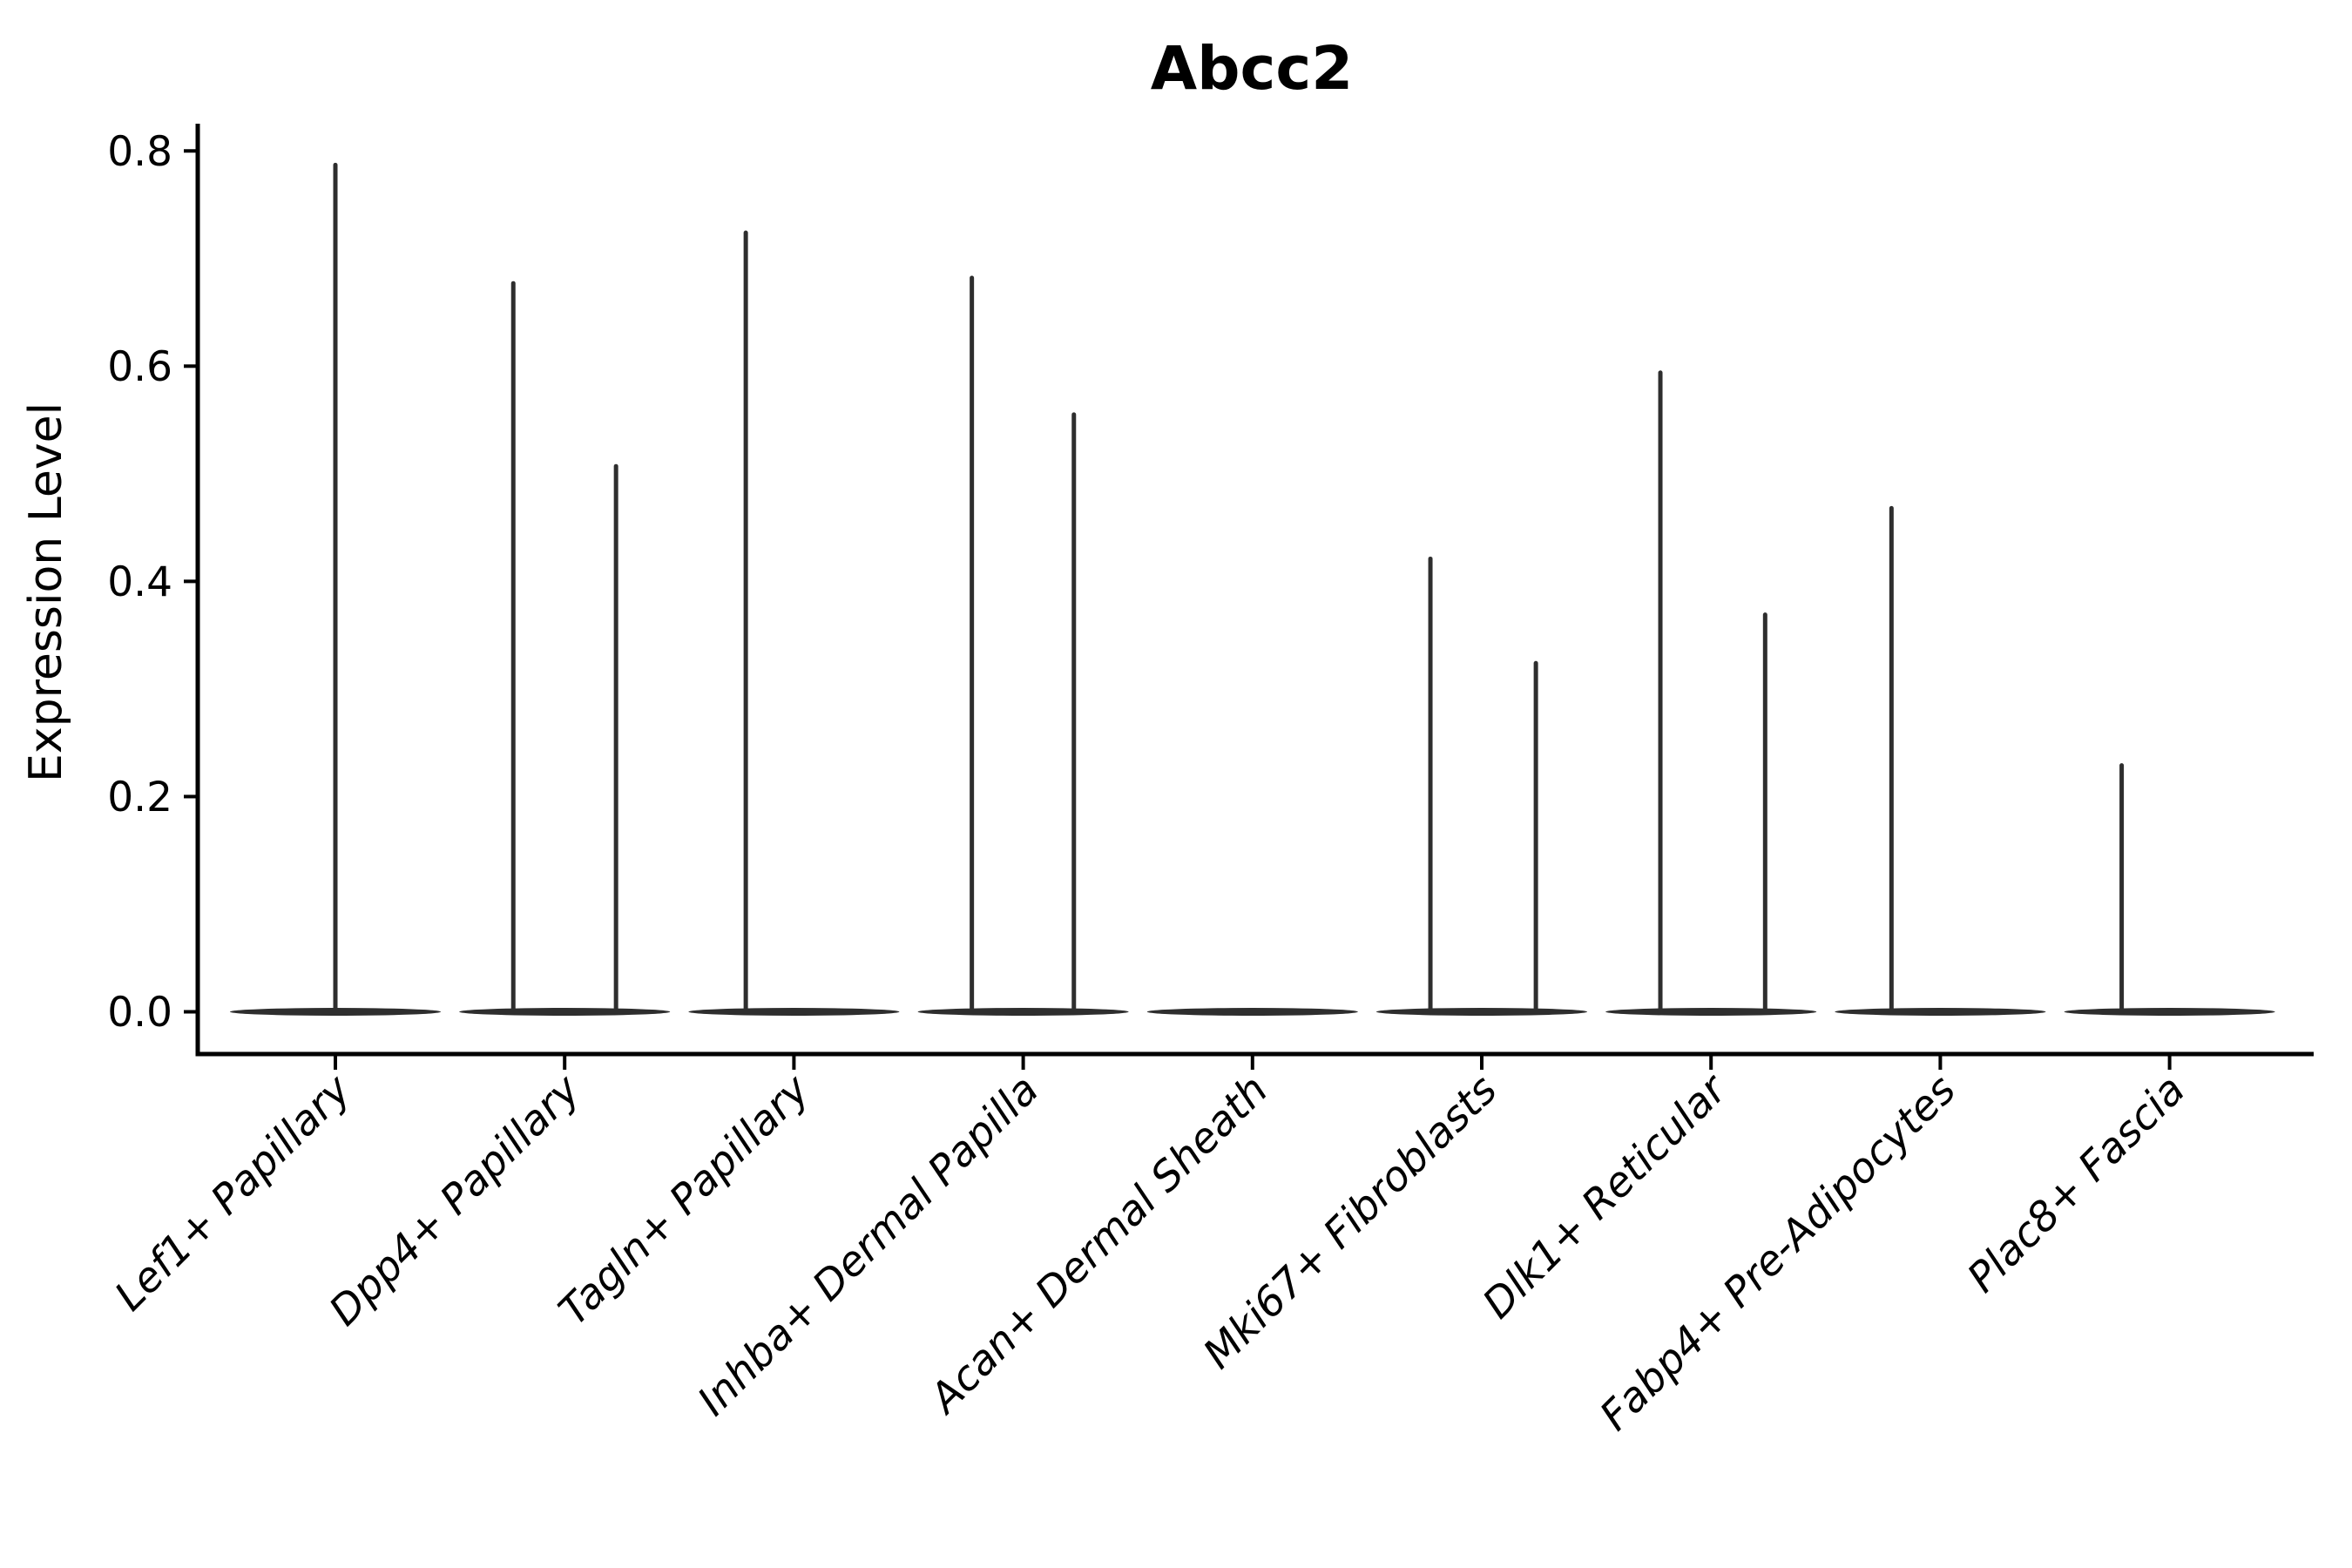  I want to click on x-tick-label: Tagln+ Papillary, so click(685, 1200).